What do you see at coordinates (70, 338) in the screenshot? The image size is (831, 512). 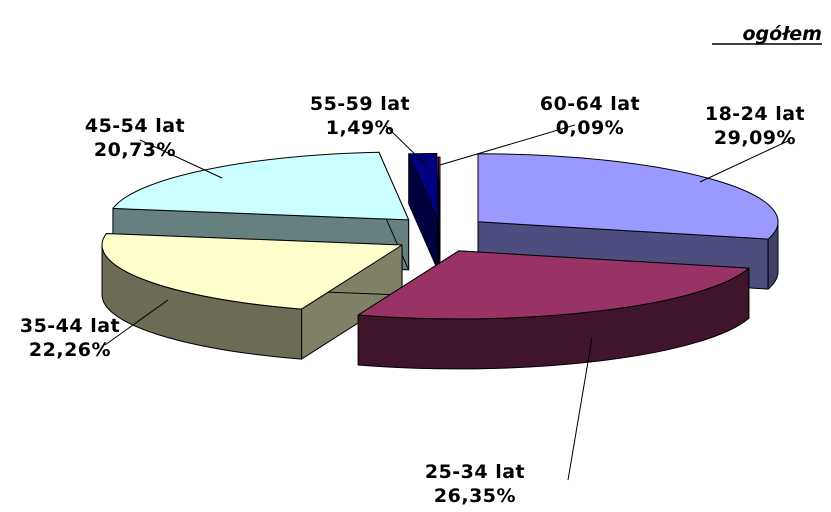 I see `slice-label: 35-44 lat 22,26%` at bounding box center [70, 338].